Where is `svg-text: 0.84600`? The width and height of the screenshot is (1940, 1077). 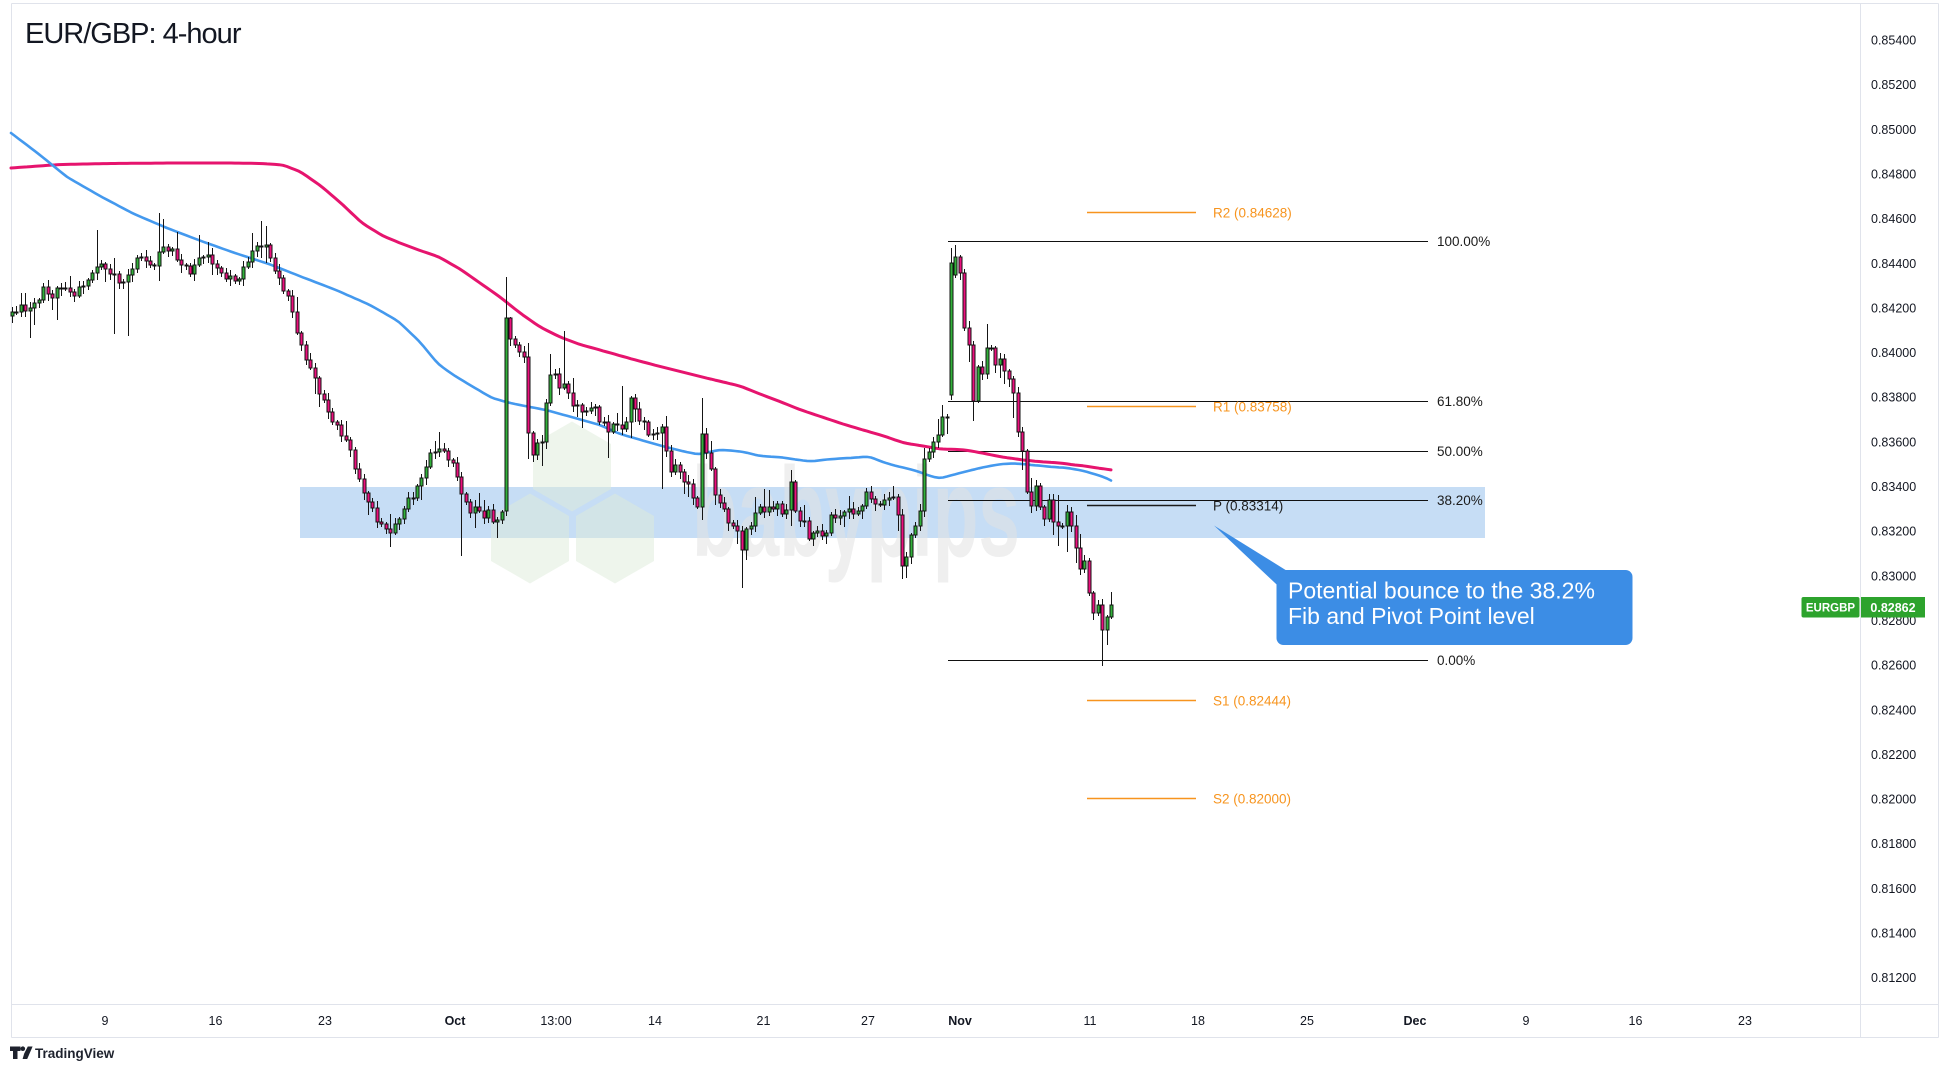
svg-text: 0.84600 is located at coordinates (1893, 219).